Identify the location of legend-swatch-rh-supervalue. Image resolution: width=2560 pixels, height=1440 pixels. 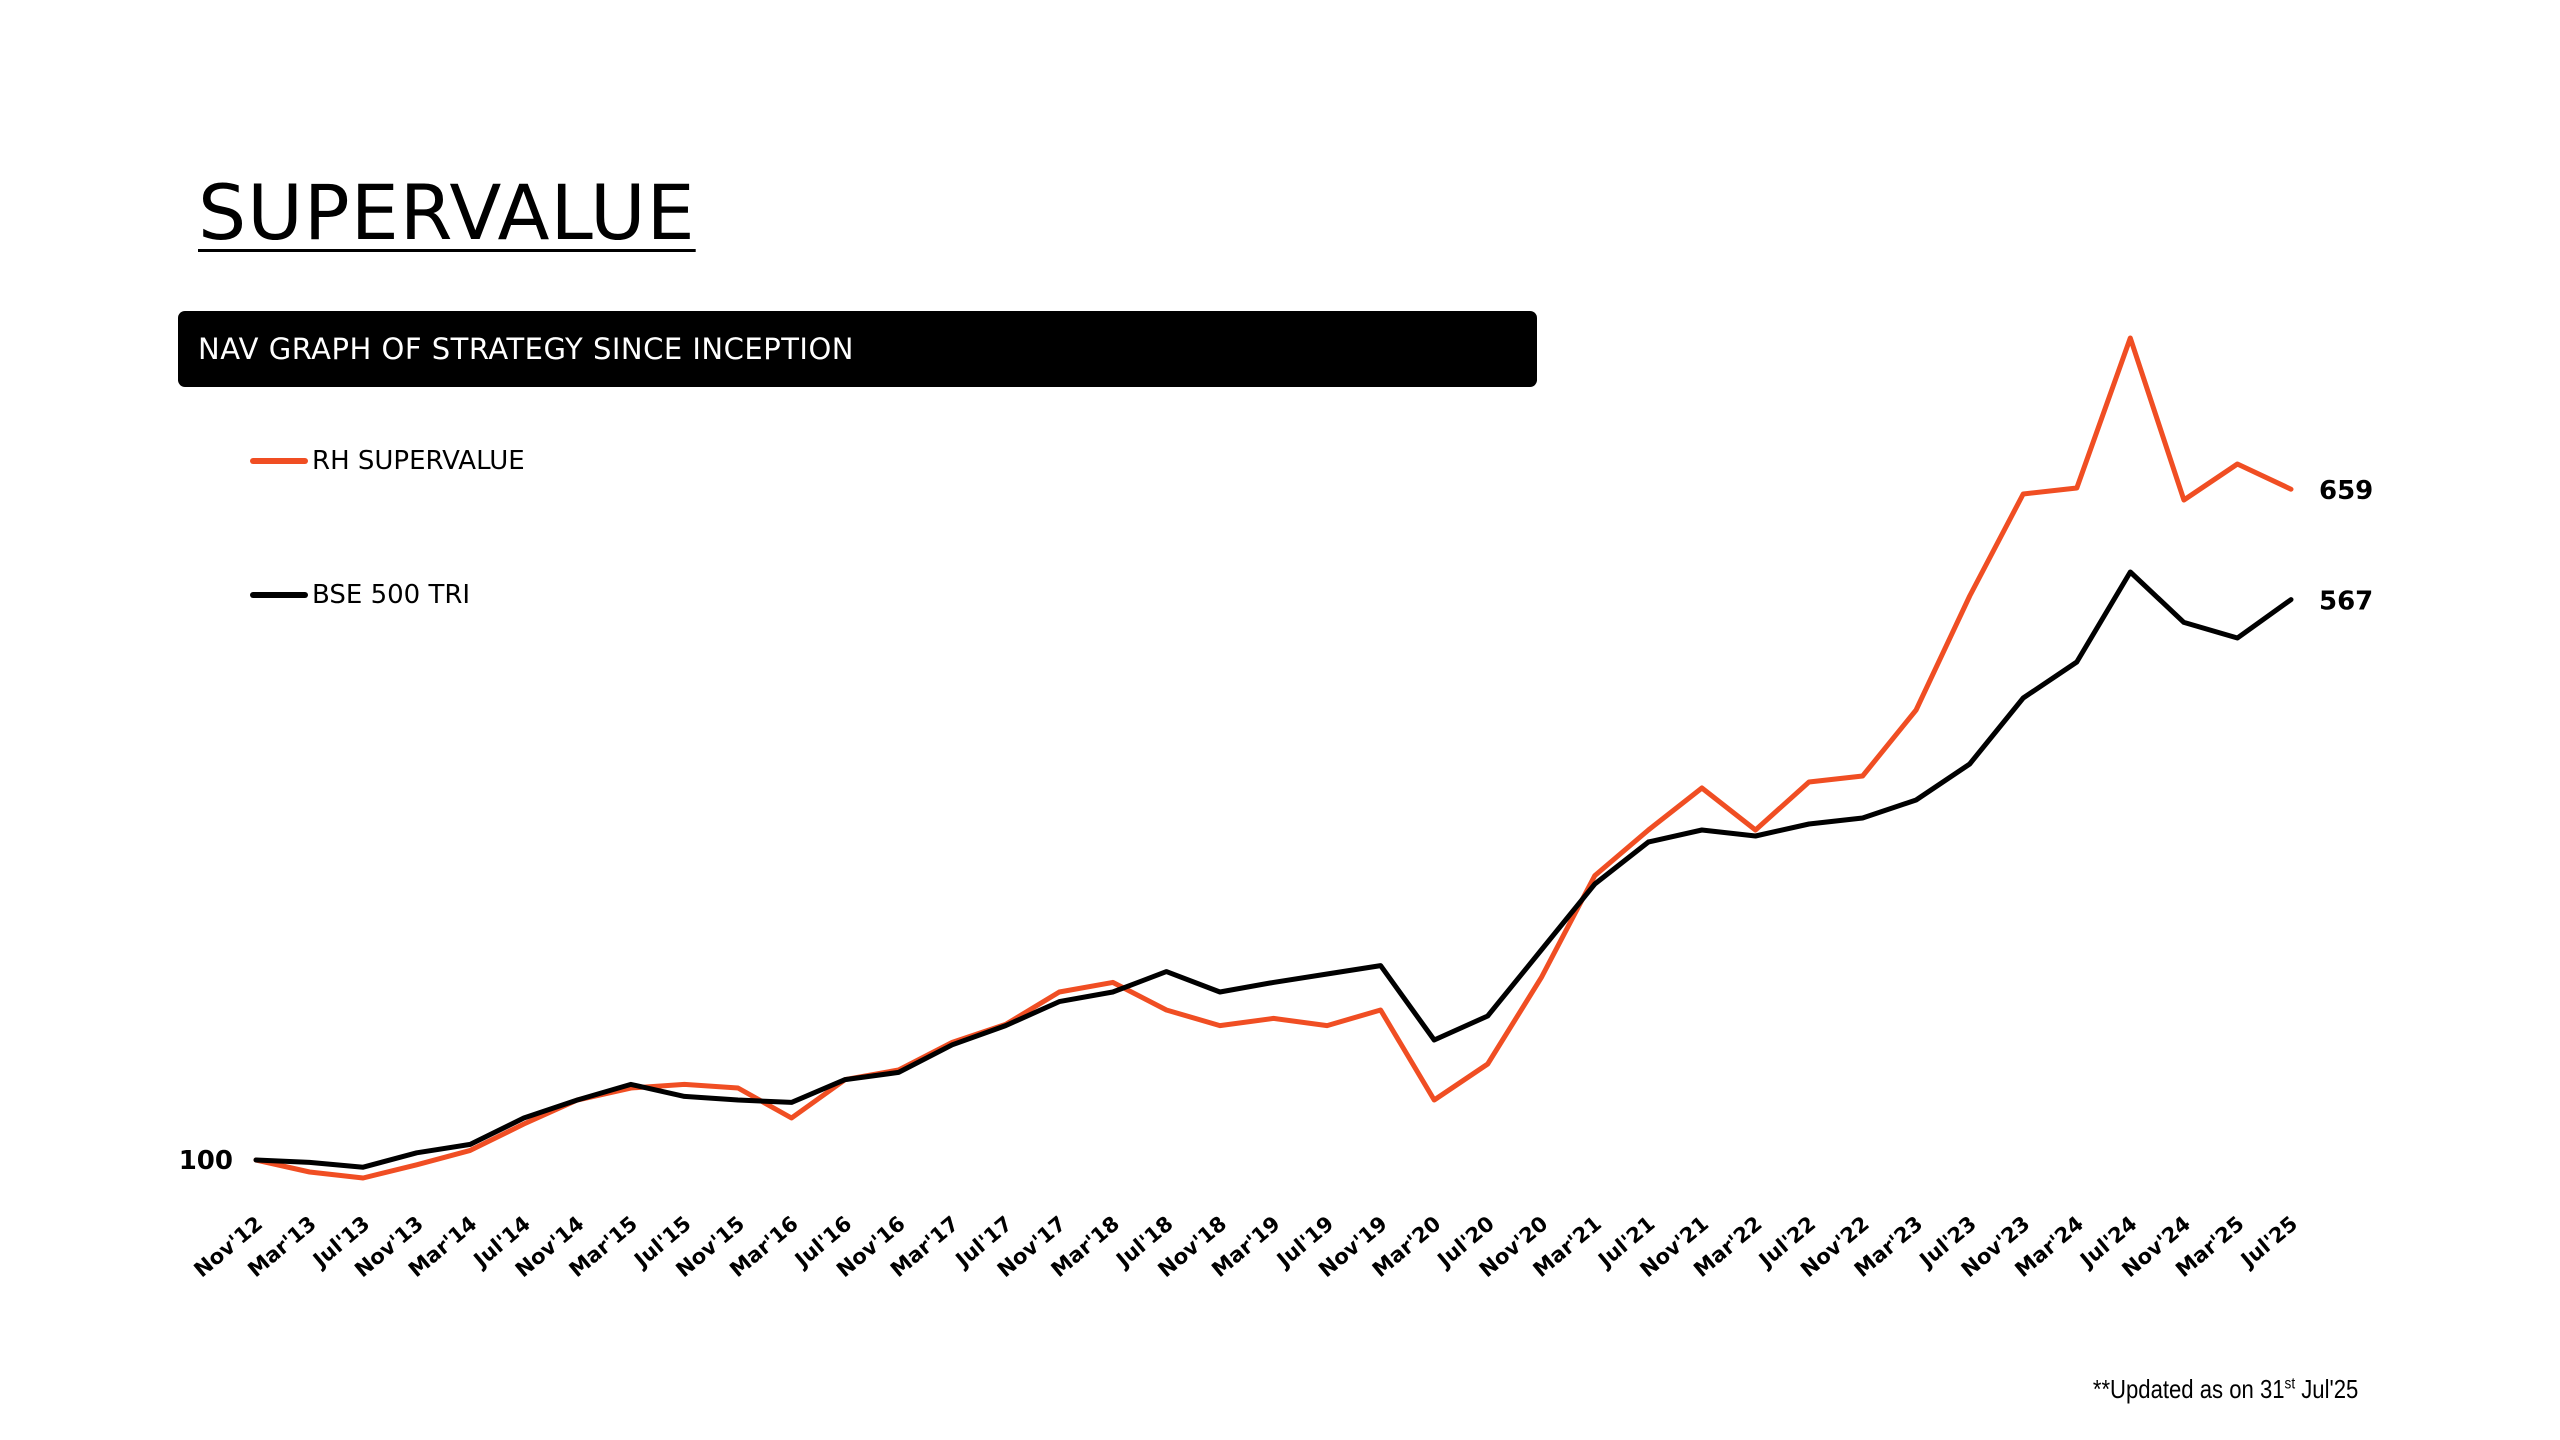
(279, 461).